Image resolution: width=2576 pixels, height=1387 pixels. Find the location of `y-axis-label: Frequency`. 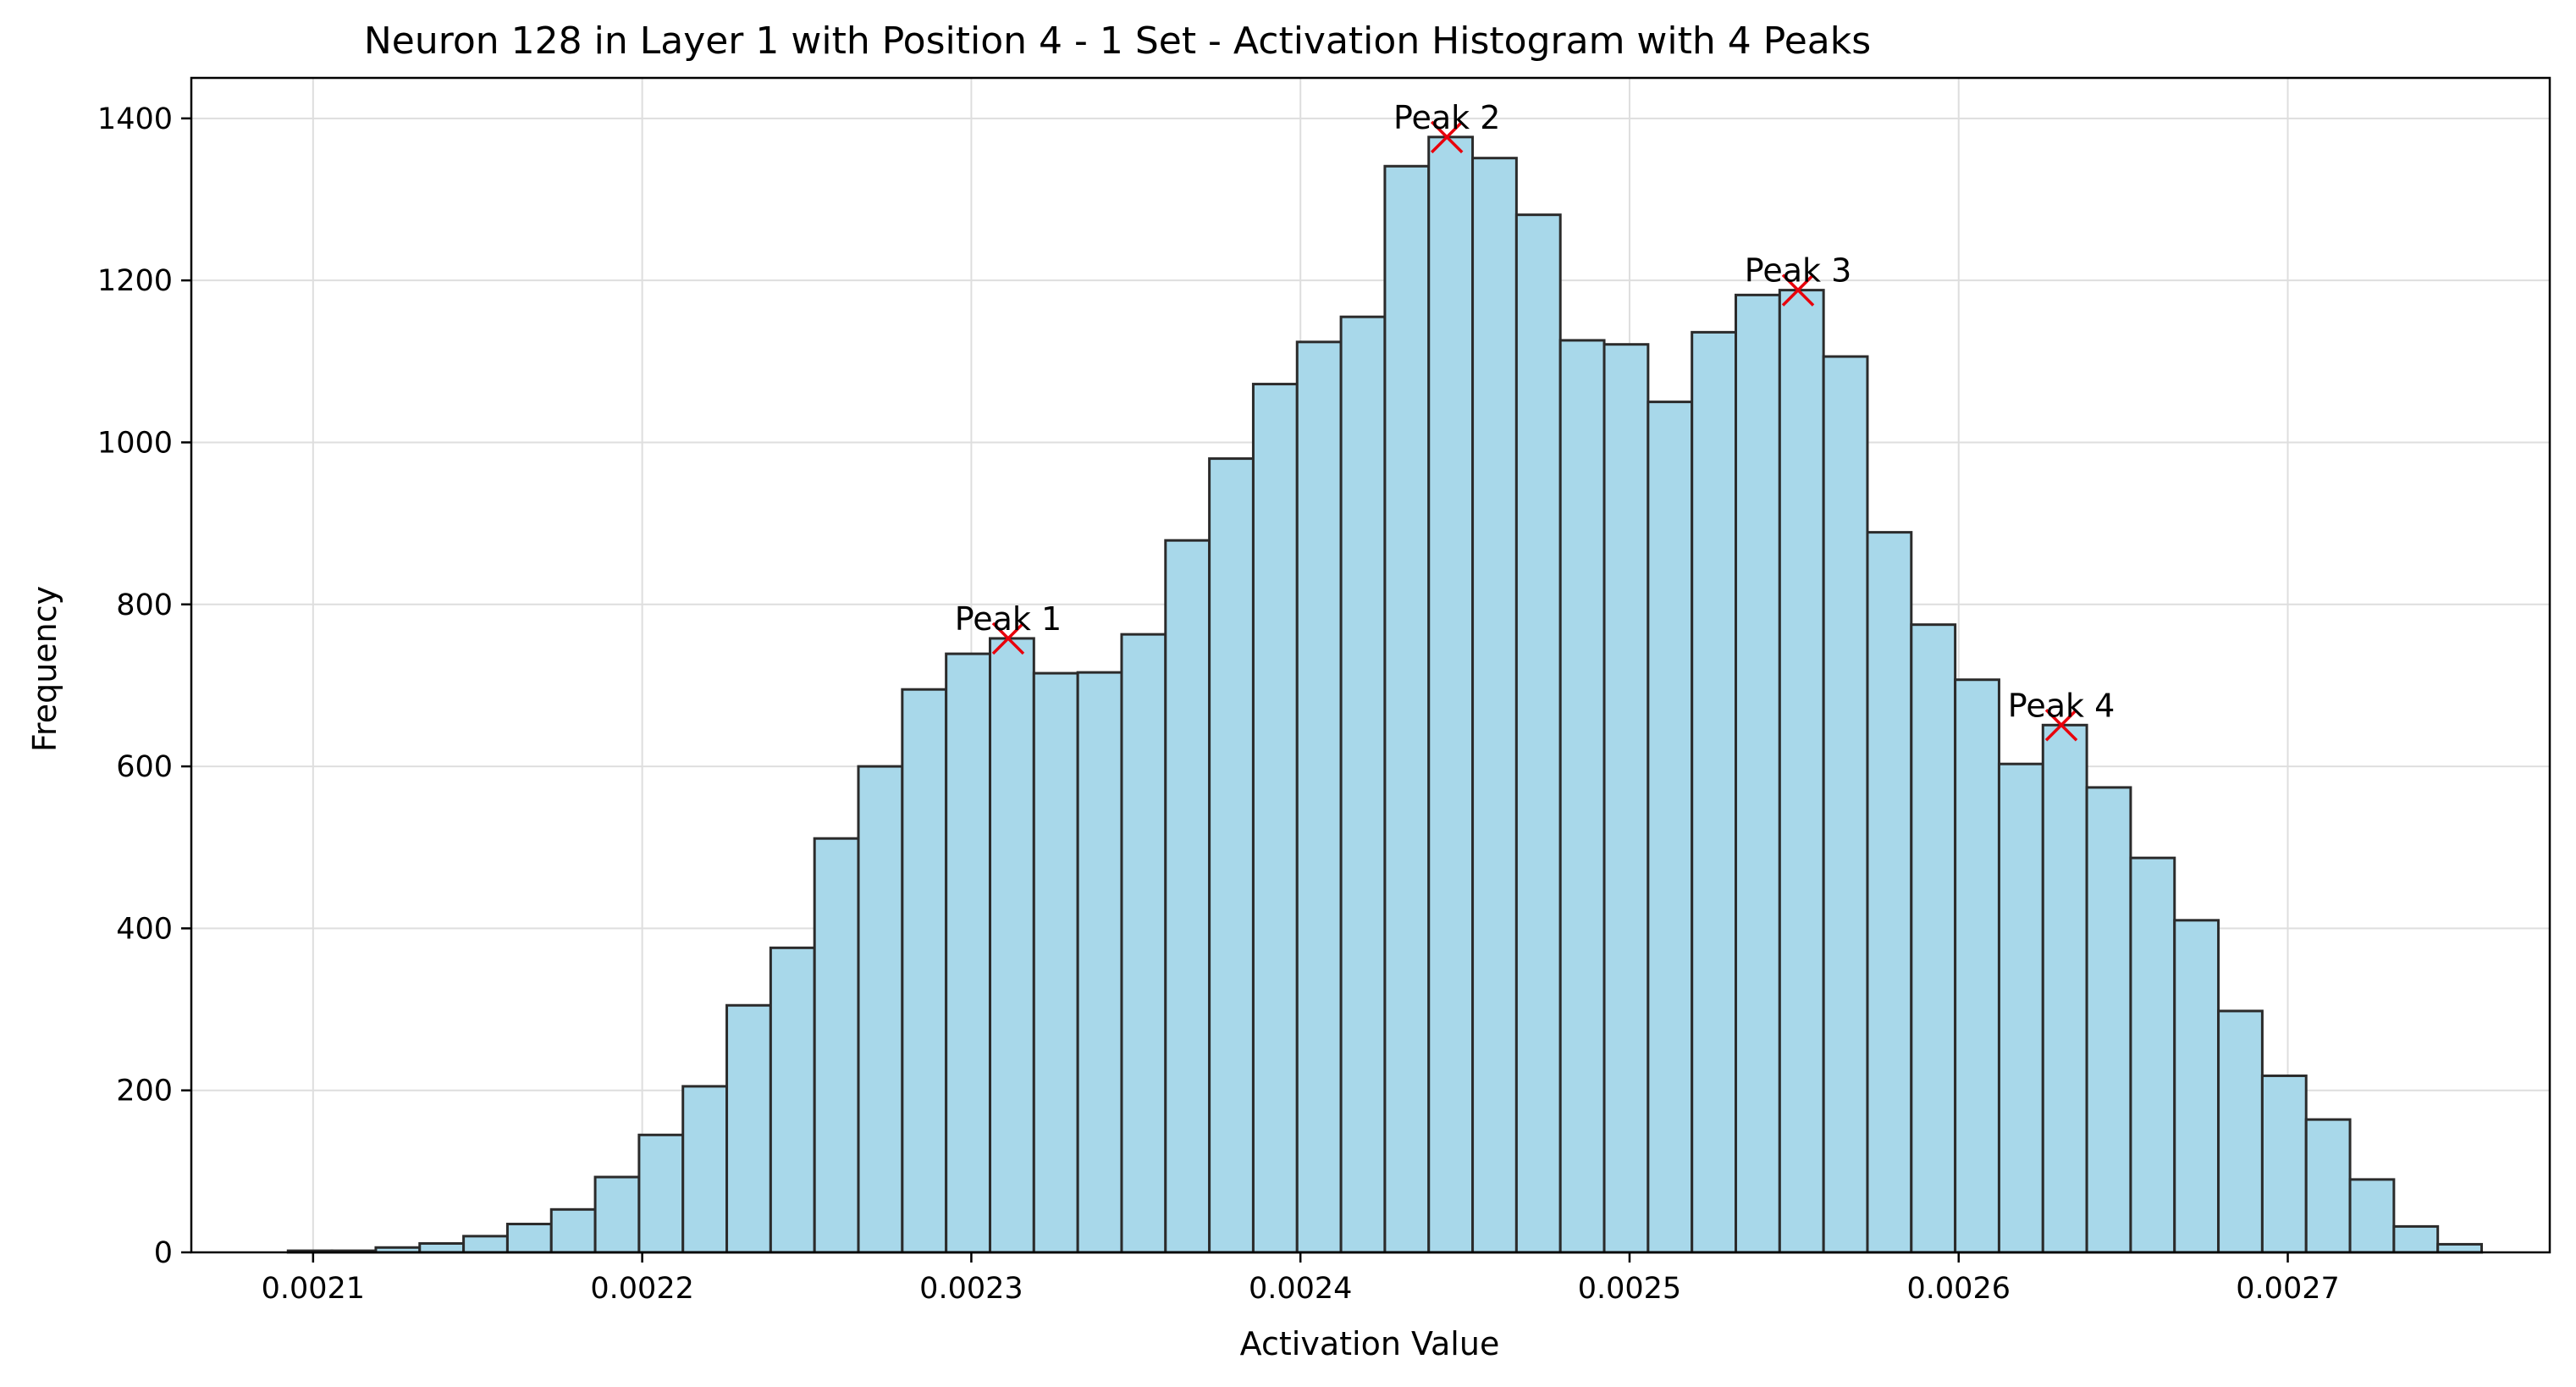

y-axis-label: Frequency is located at coordinates (45, 669).